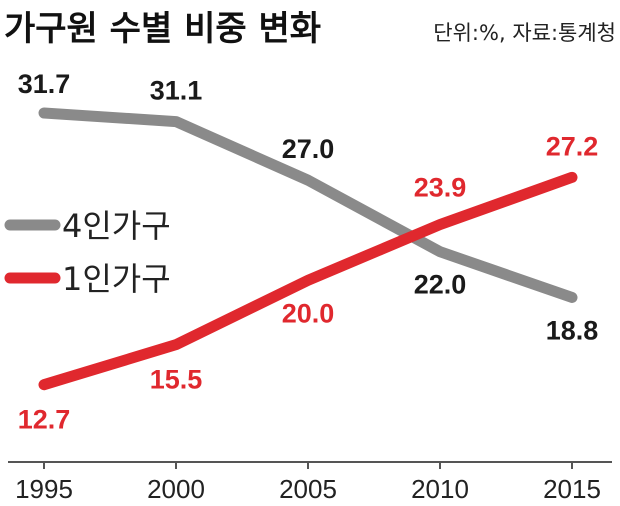 Image resolution: width=620 pixels, height=506 pixels. I want to click on data-label: 27.0, so click(308, 149).